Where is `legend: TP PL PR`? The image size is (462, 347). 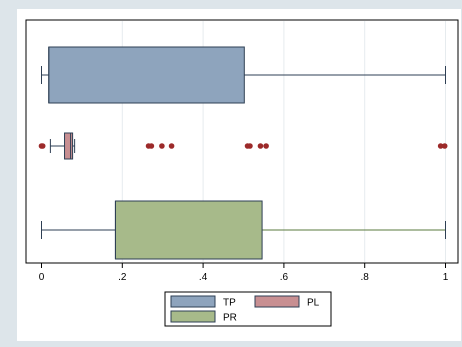
legend: TP PL PR is located at coordinates (248, 309).